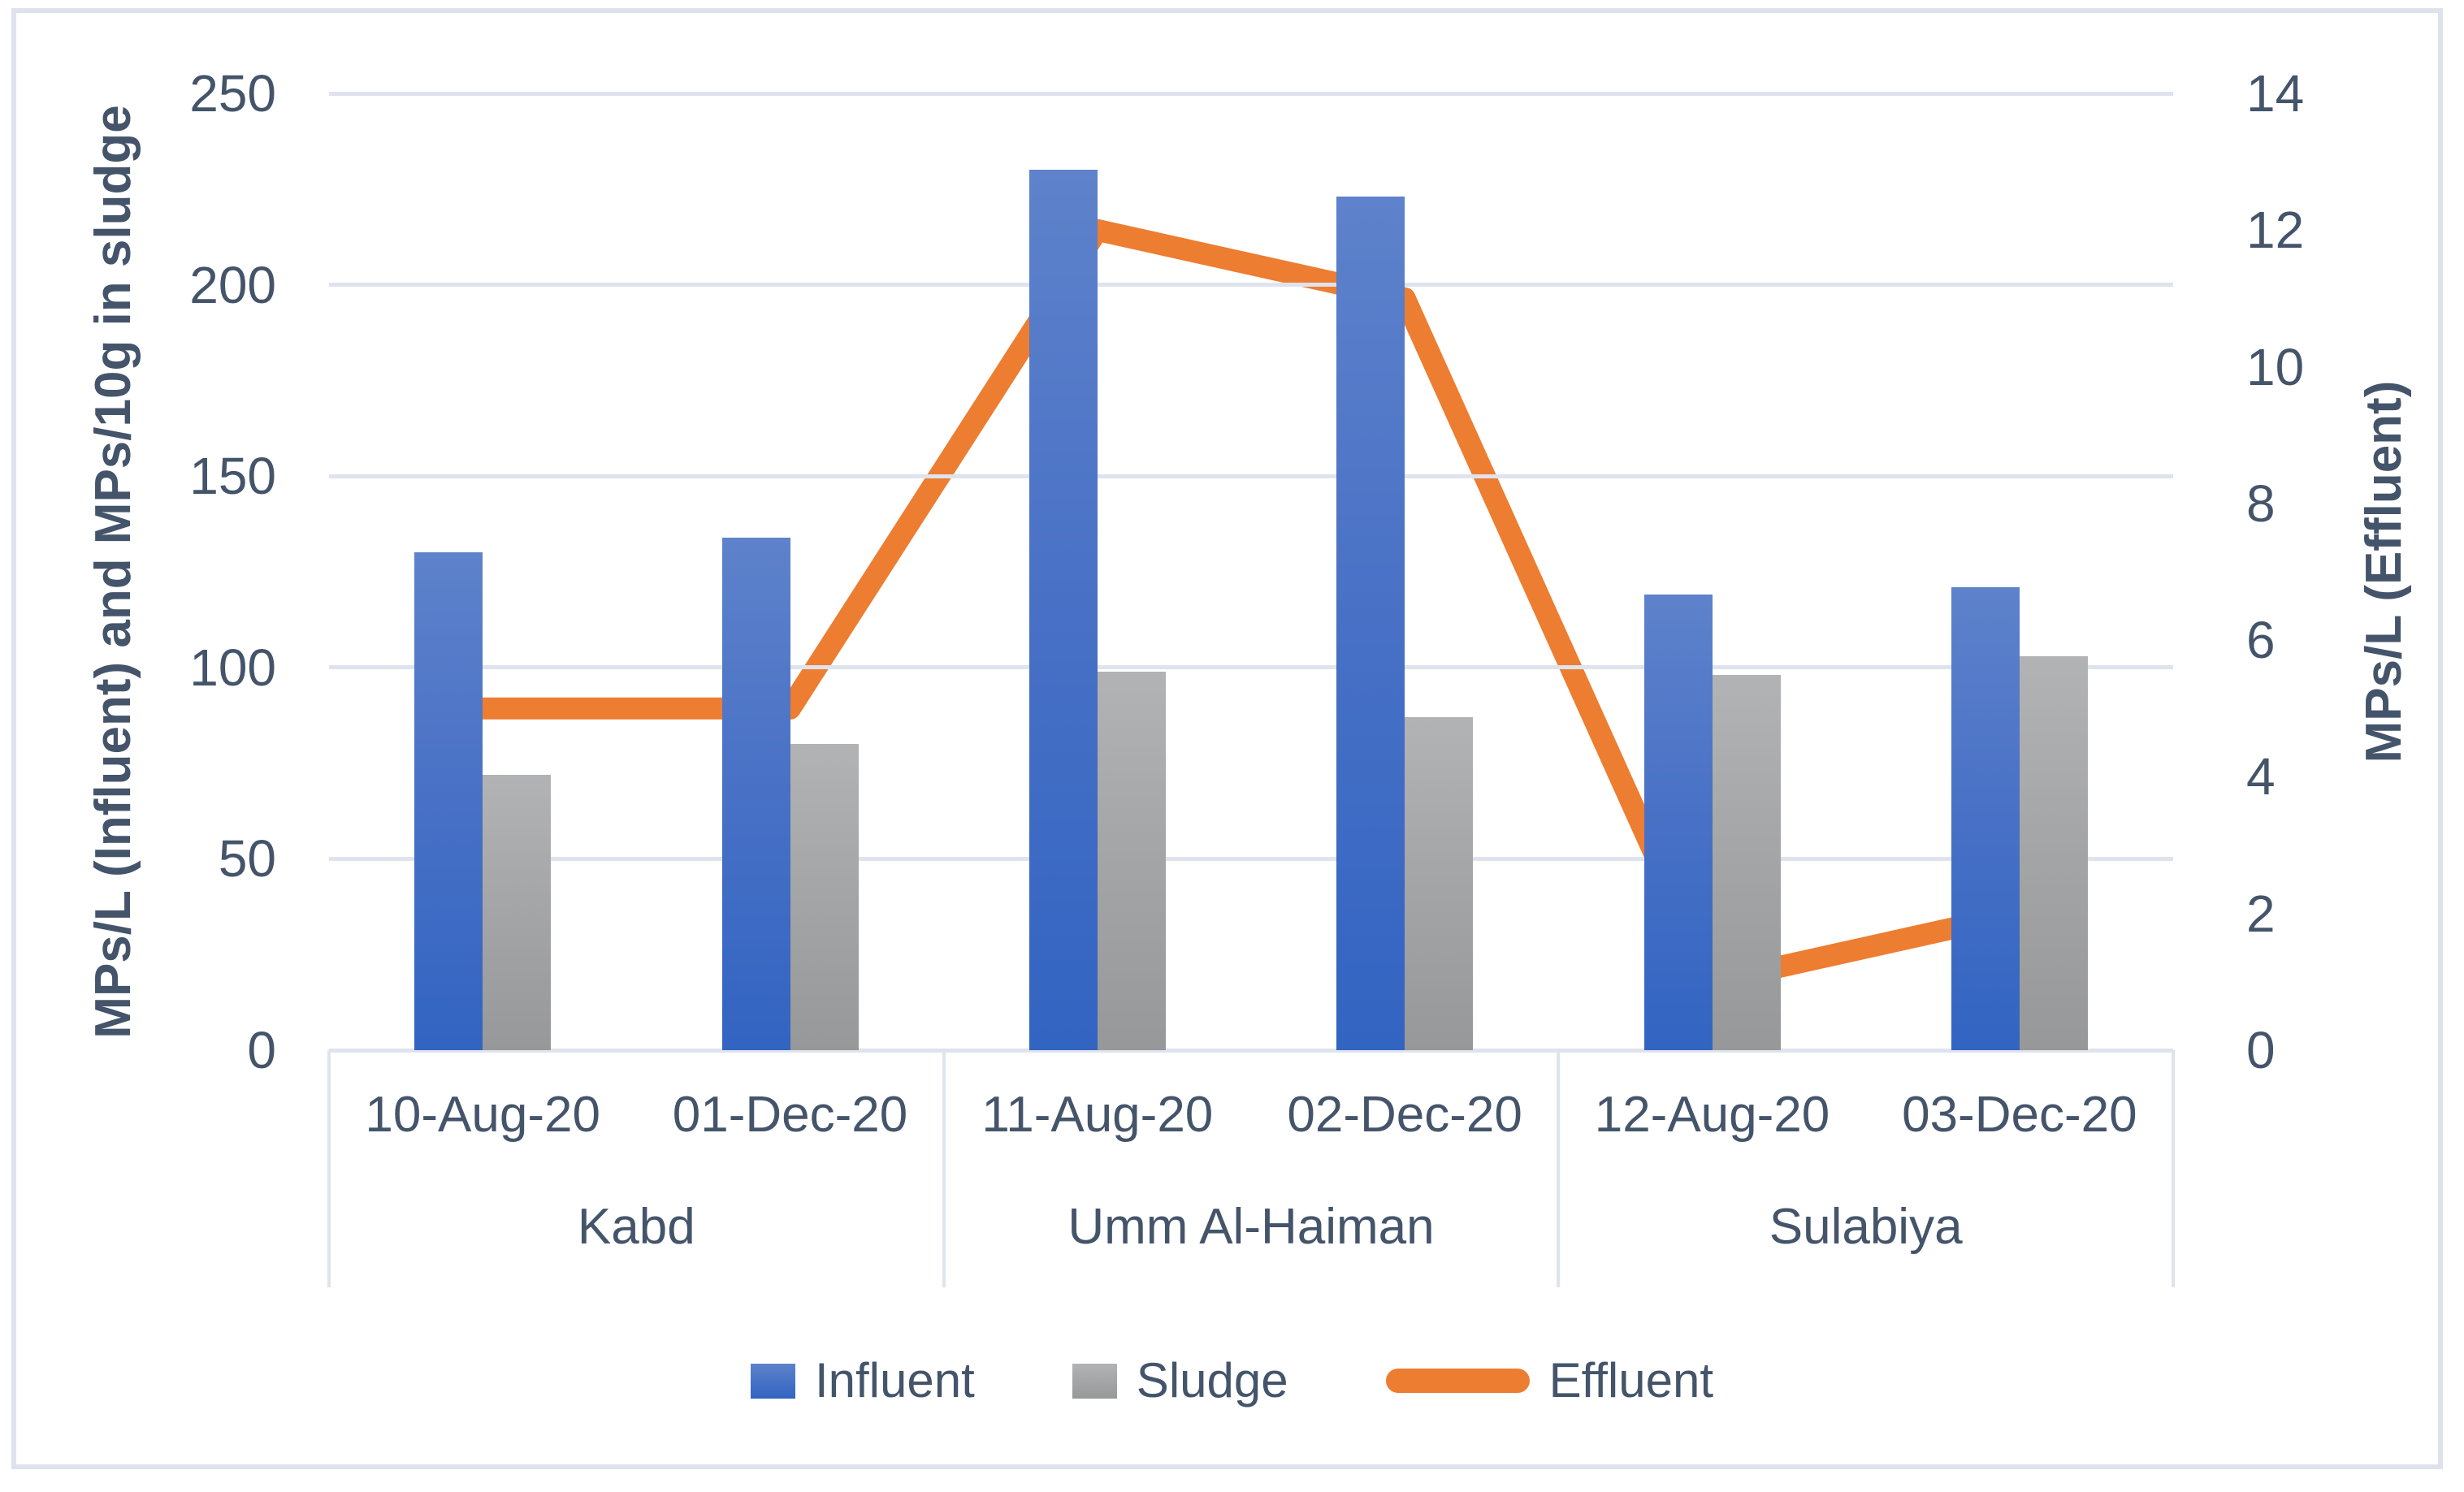 The image size is (2464, 1492). What do you see at coordinates (1457, 1381) in the screenshot?
I see `legend-line-swatch-icon` at bounding box center [1457, 1381].